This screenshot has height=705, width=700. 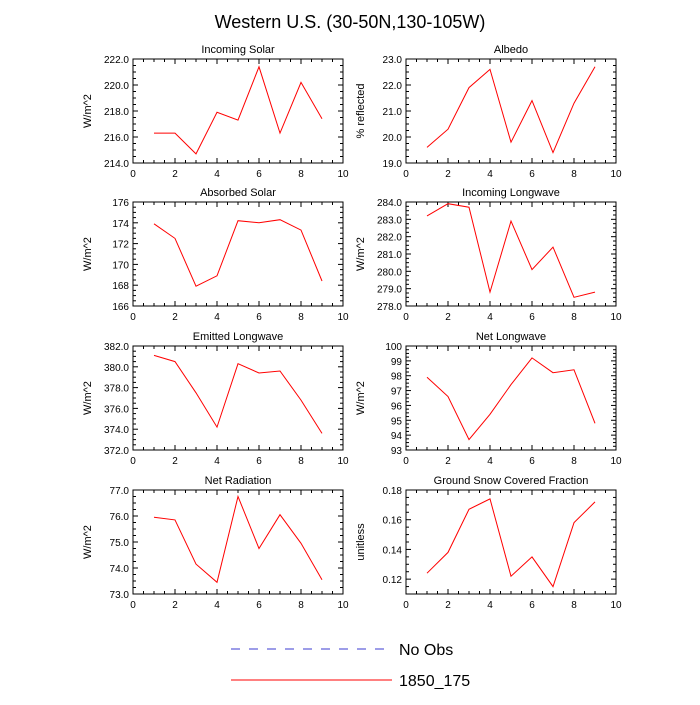 I want to click on incoming-longwave-xtick-label: 10, so click(x=616, y=317).